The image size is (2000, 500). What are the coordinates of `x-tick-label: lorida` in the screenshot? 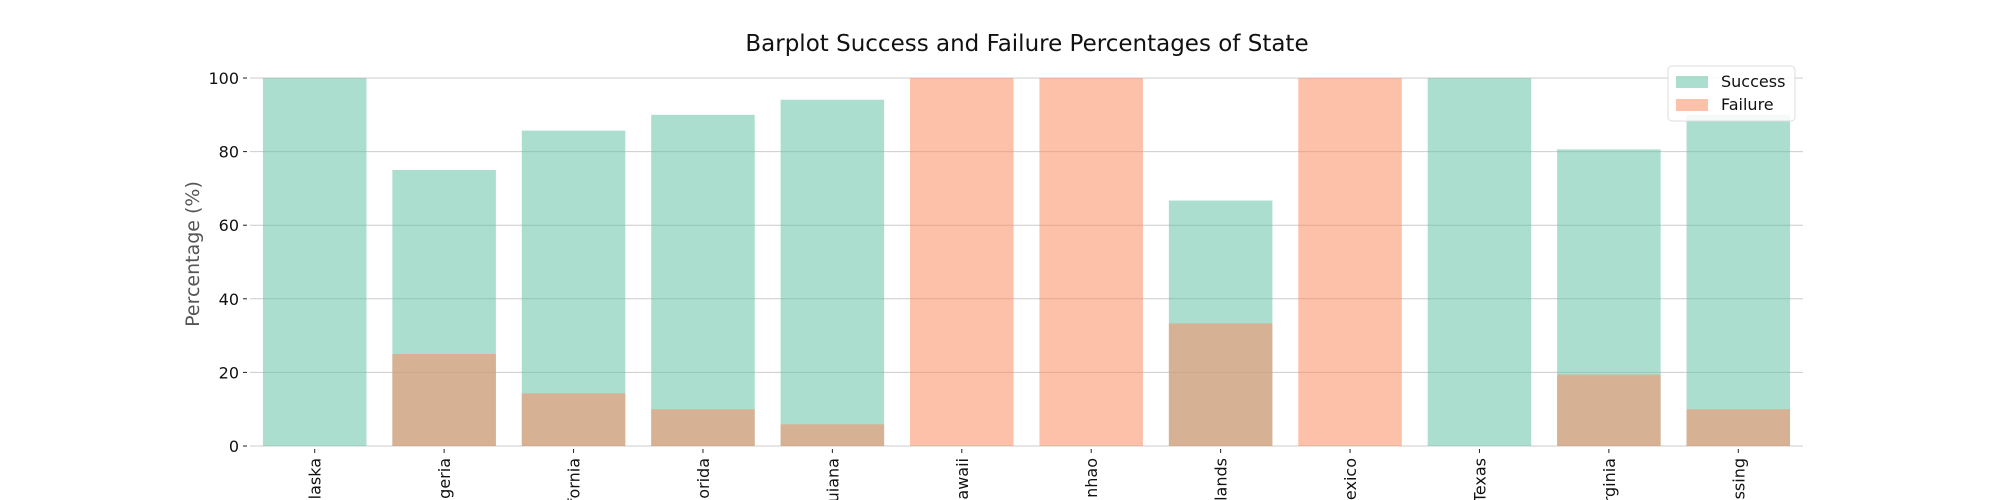 It's located at (703, 479).